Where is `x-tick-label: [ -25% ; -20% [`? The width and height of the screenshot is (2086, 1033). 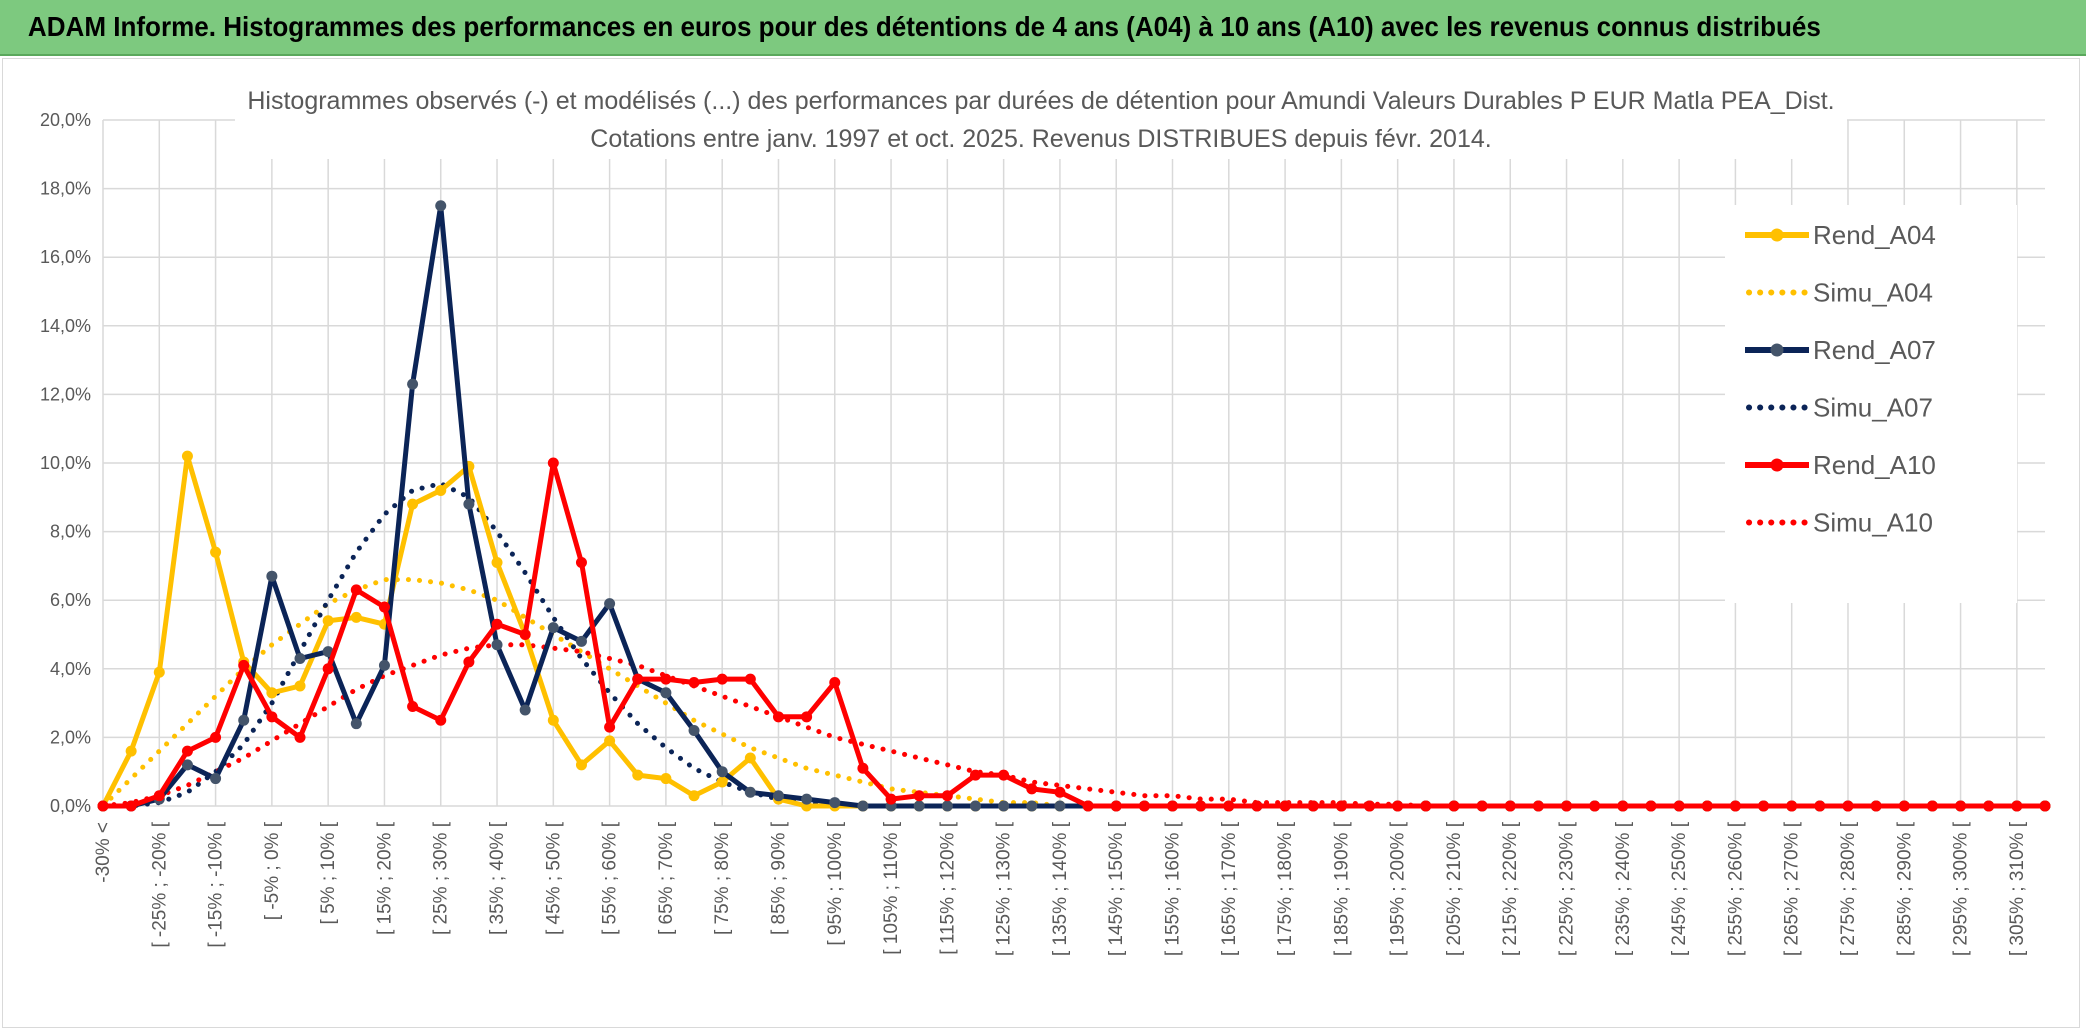 x-tick-label: [ -25% ; -20% [ is located at coordinates (159, 884).